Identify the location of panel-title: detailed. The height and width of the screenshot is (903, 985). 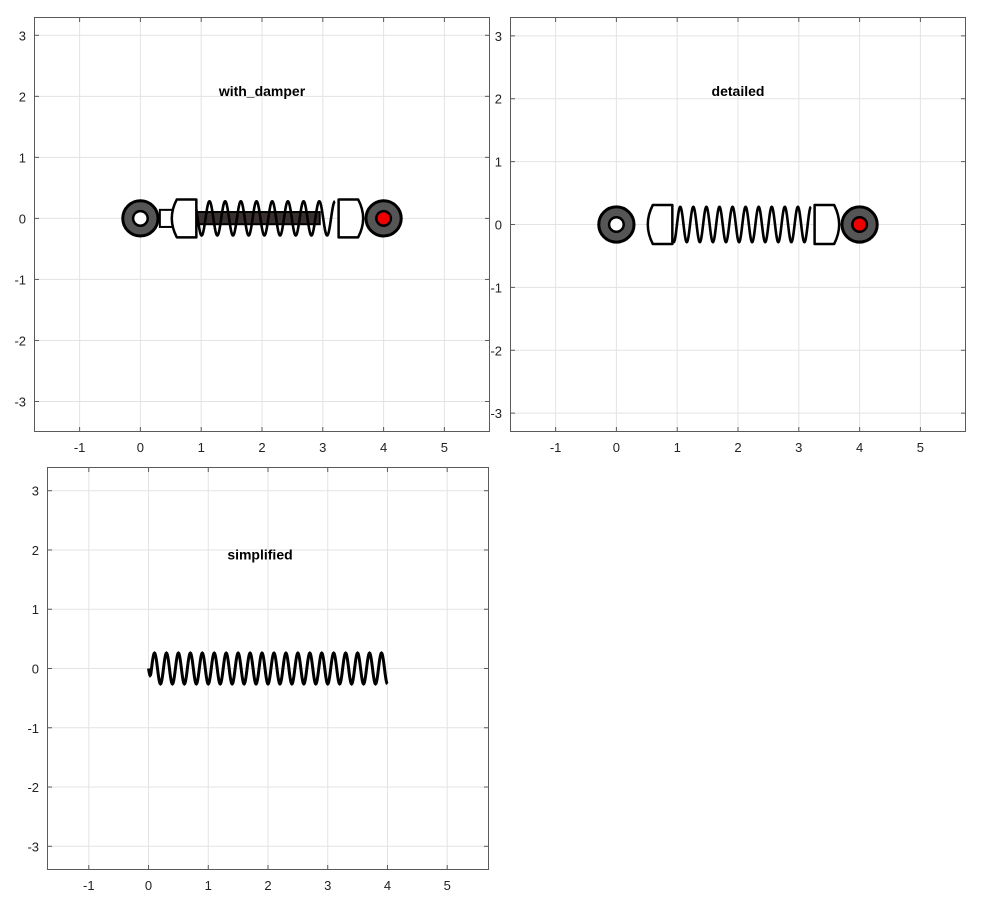
(738, 91).